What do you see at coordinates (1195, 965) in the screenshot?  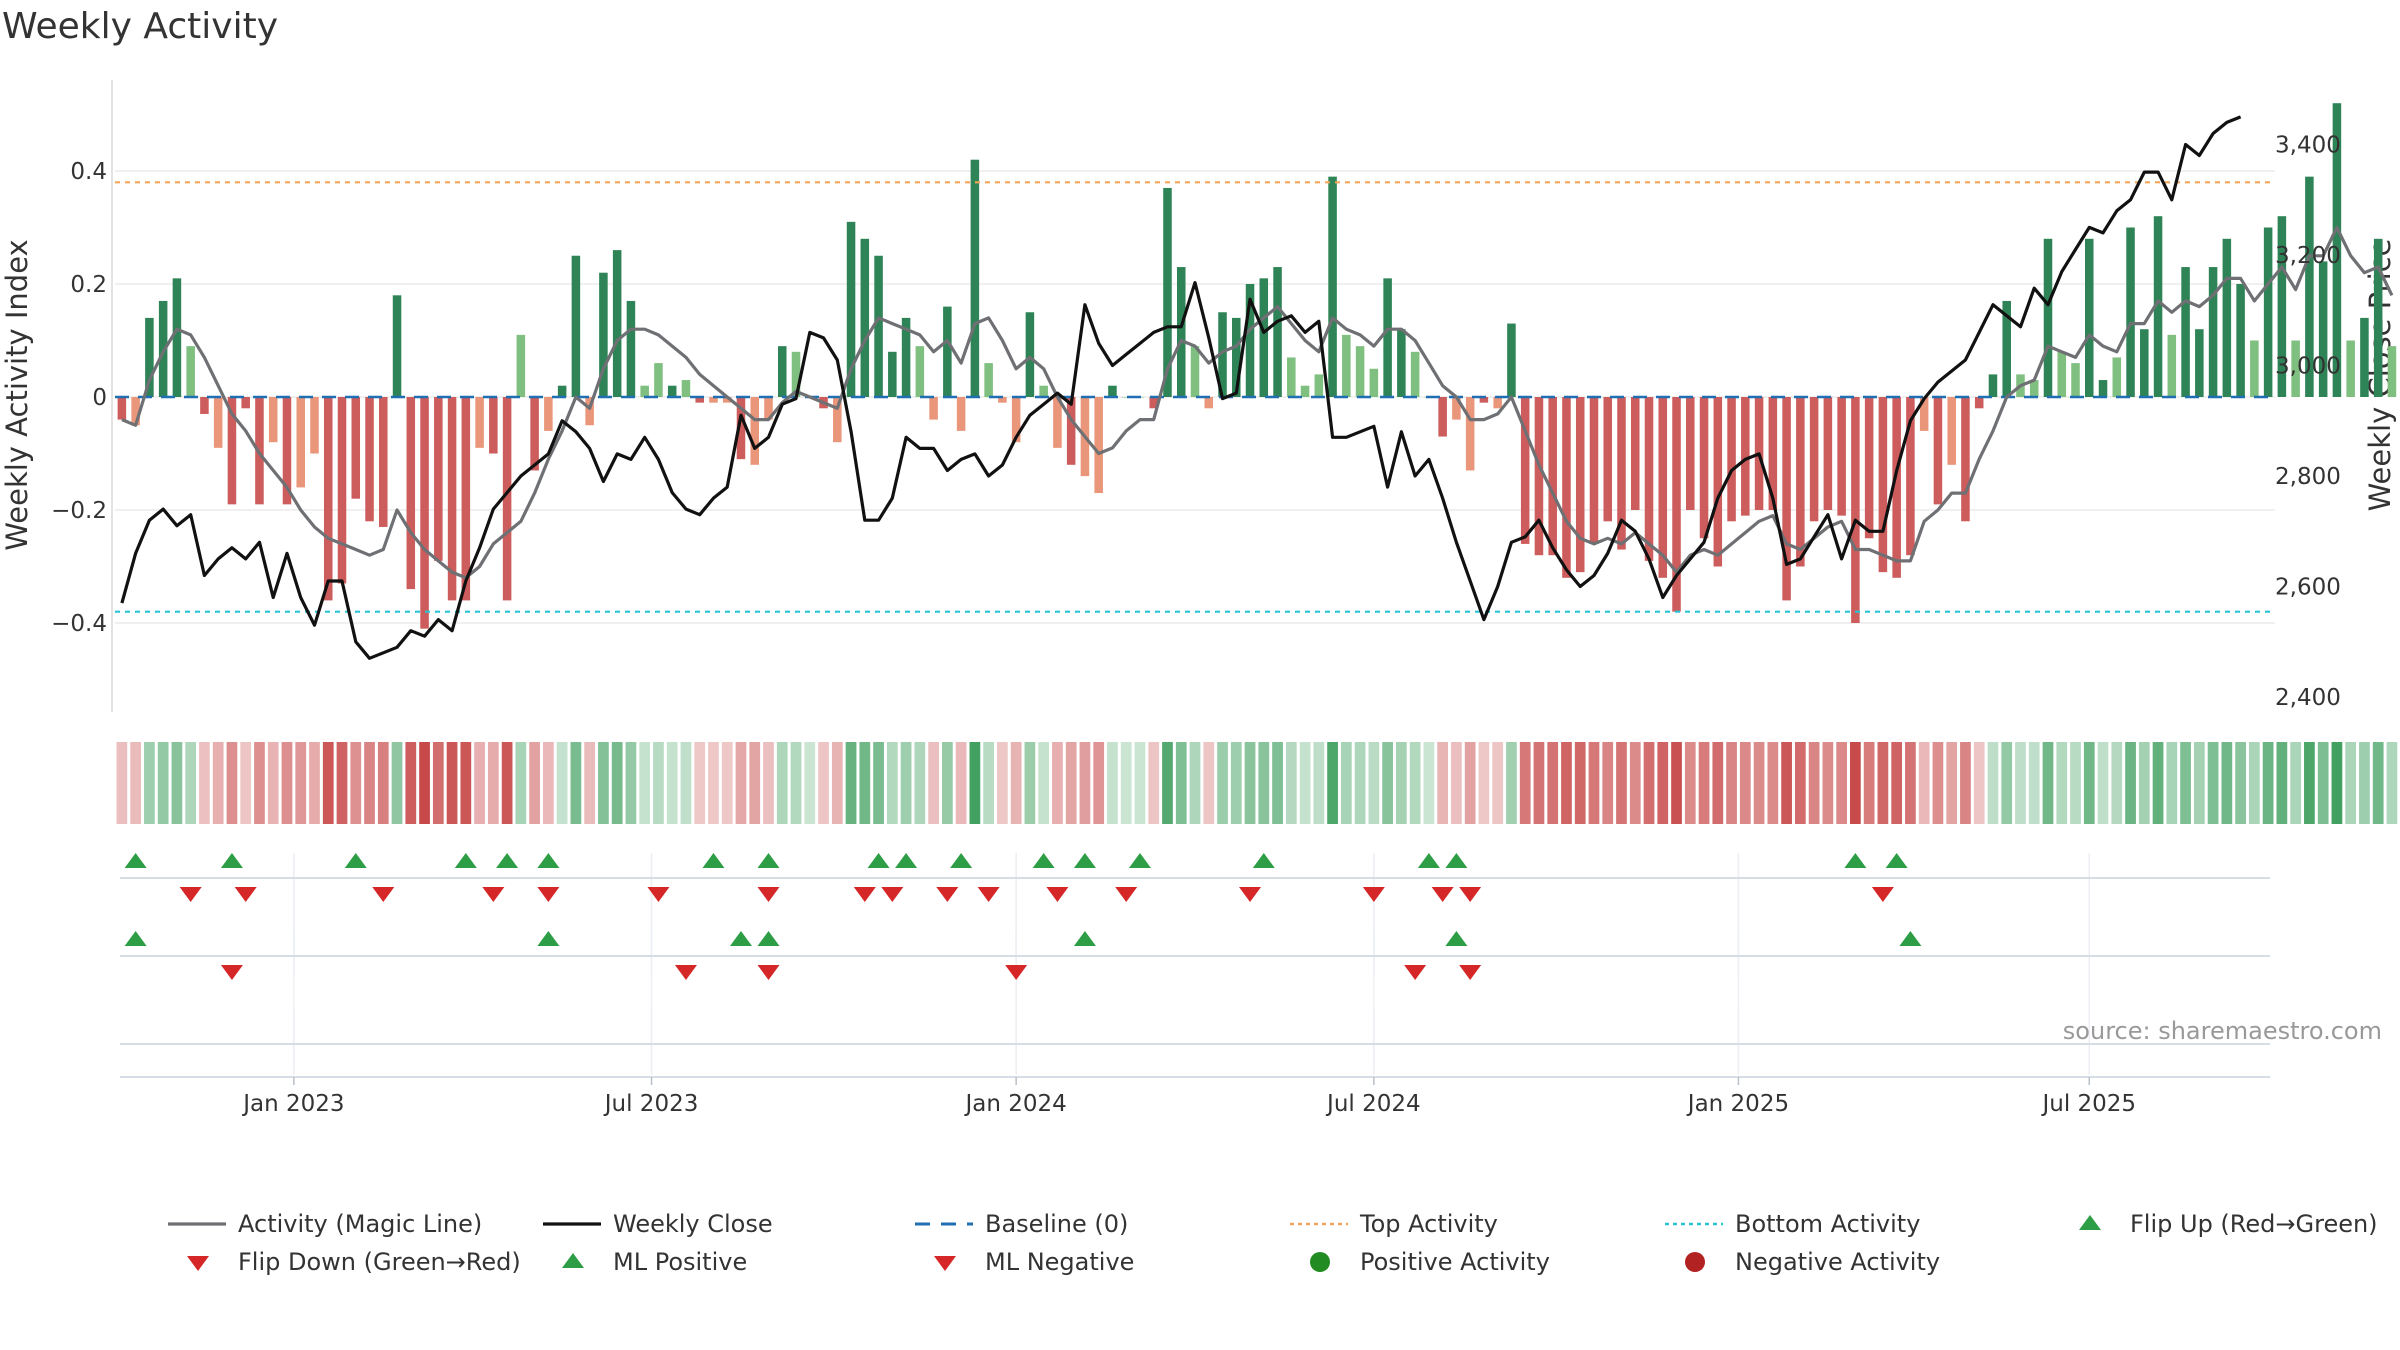 I see `flip-marker-panels` at bounding box center [1195, 965].